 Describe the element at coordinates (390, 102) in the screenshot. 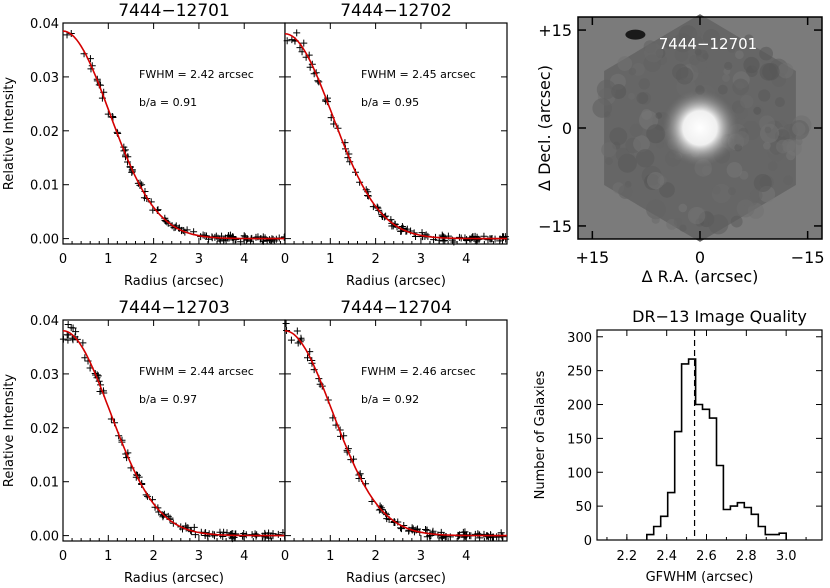

I see `ba-annotation: b/a = 0.95` at that location.